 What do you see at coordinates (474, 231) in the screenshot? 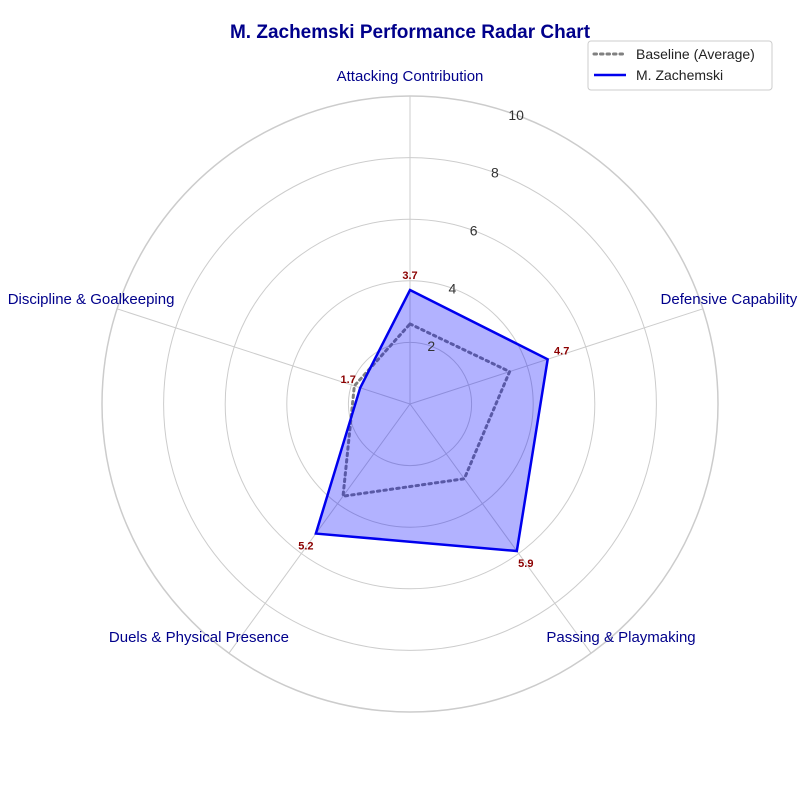
I see `r-tick-label: 6` at bounding box center [474, 231].